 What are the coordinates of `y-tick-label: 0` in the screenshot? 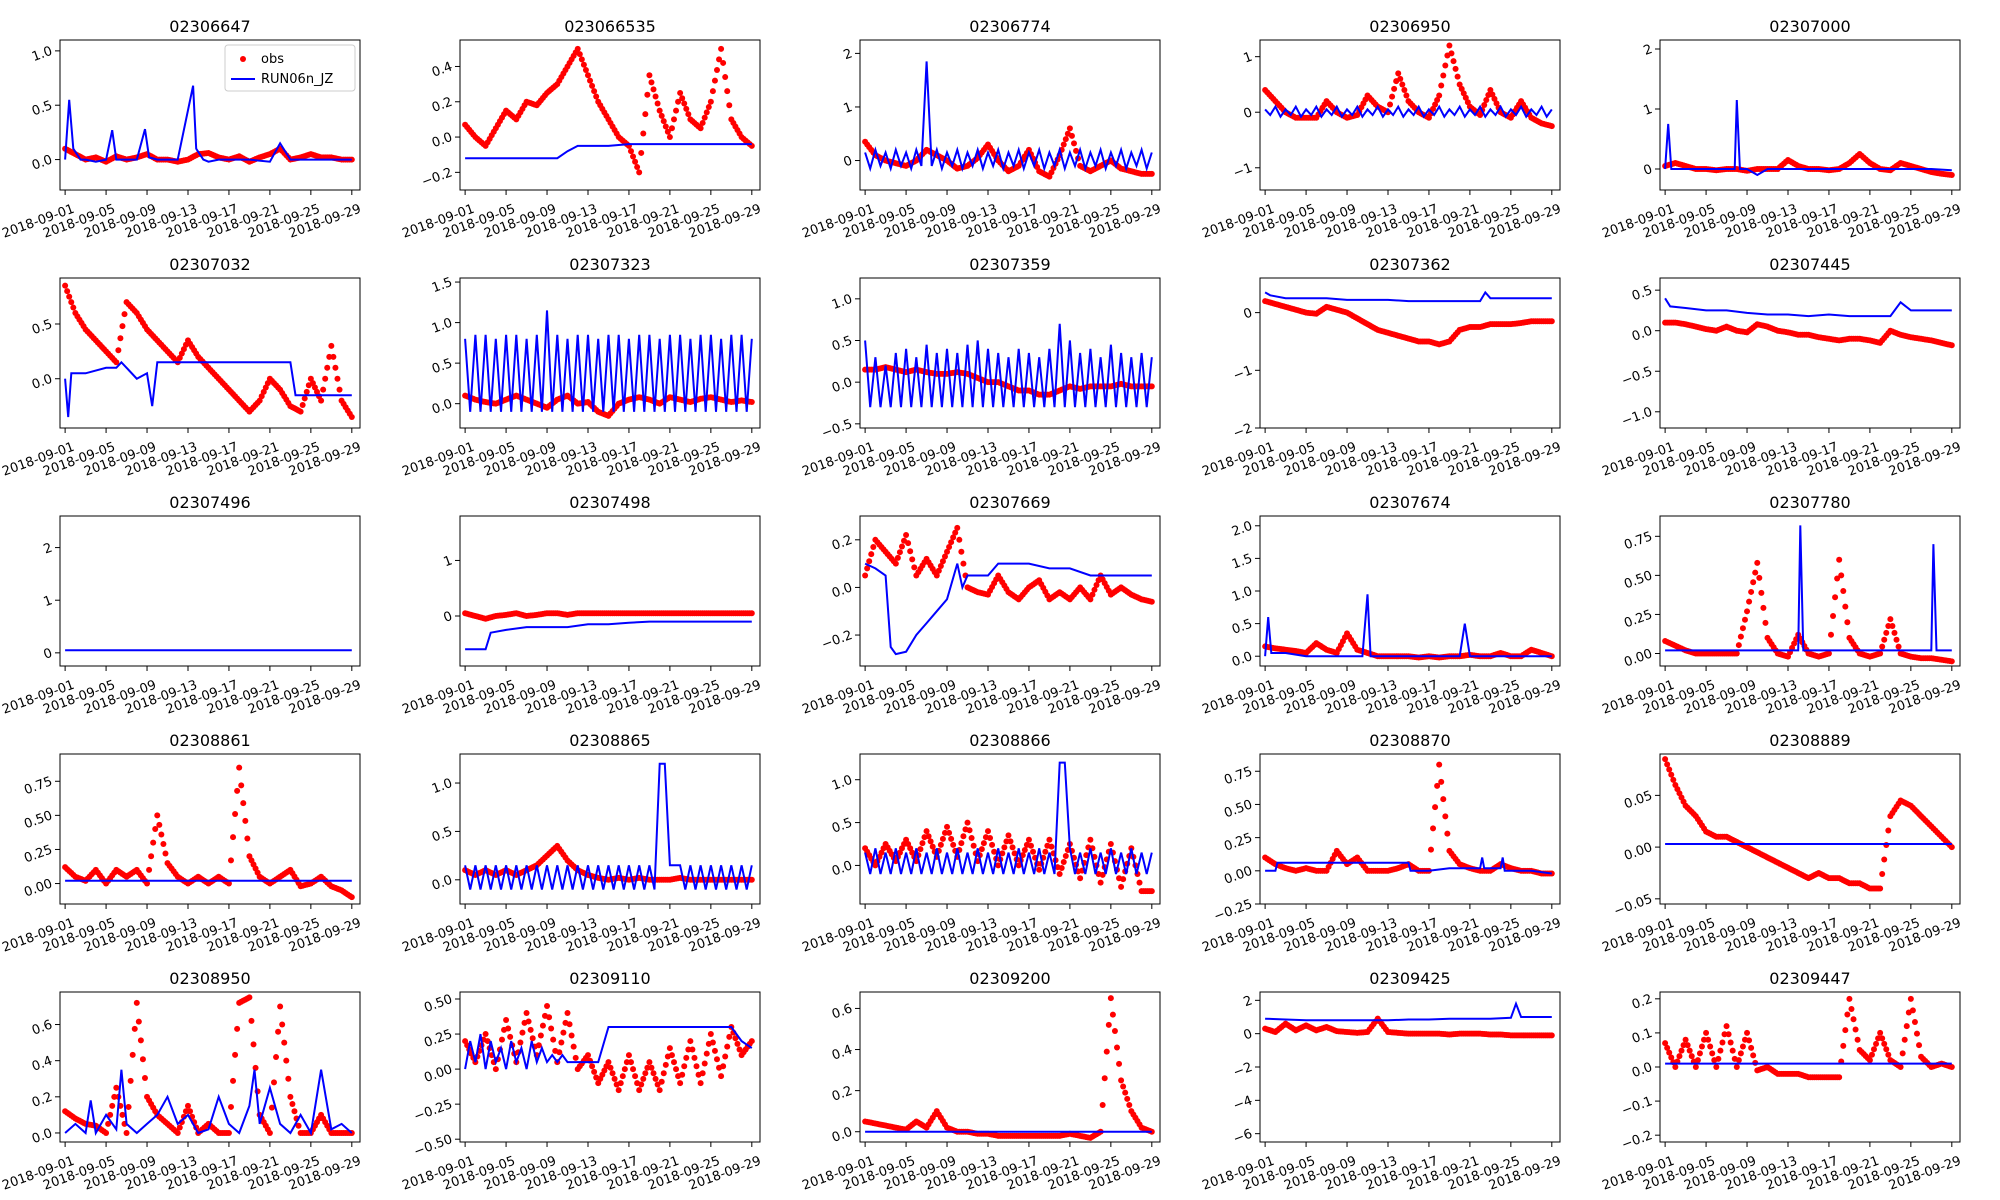 It's located at (848, 161).